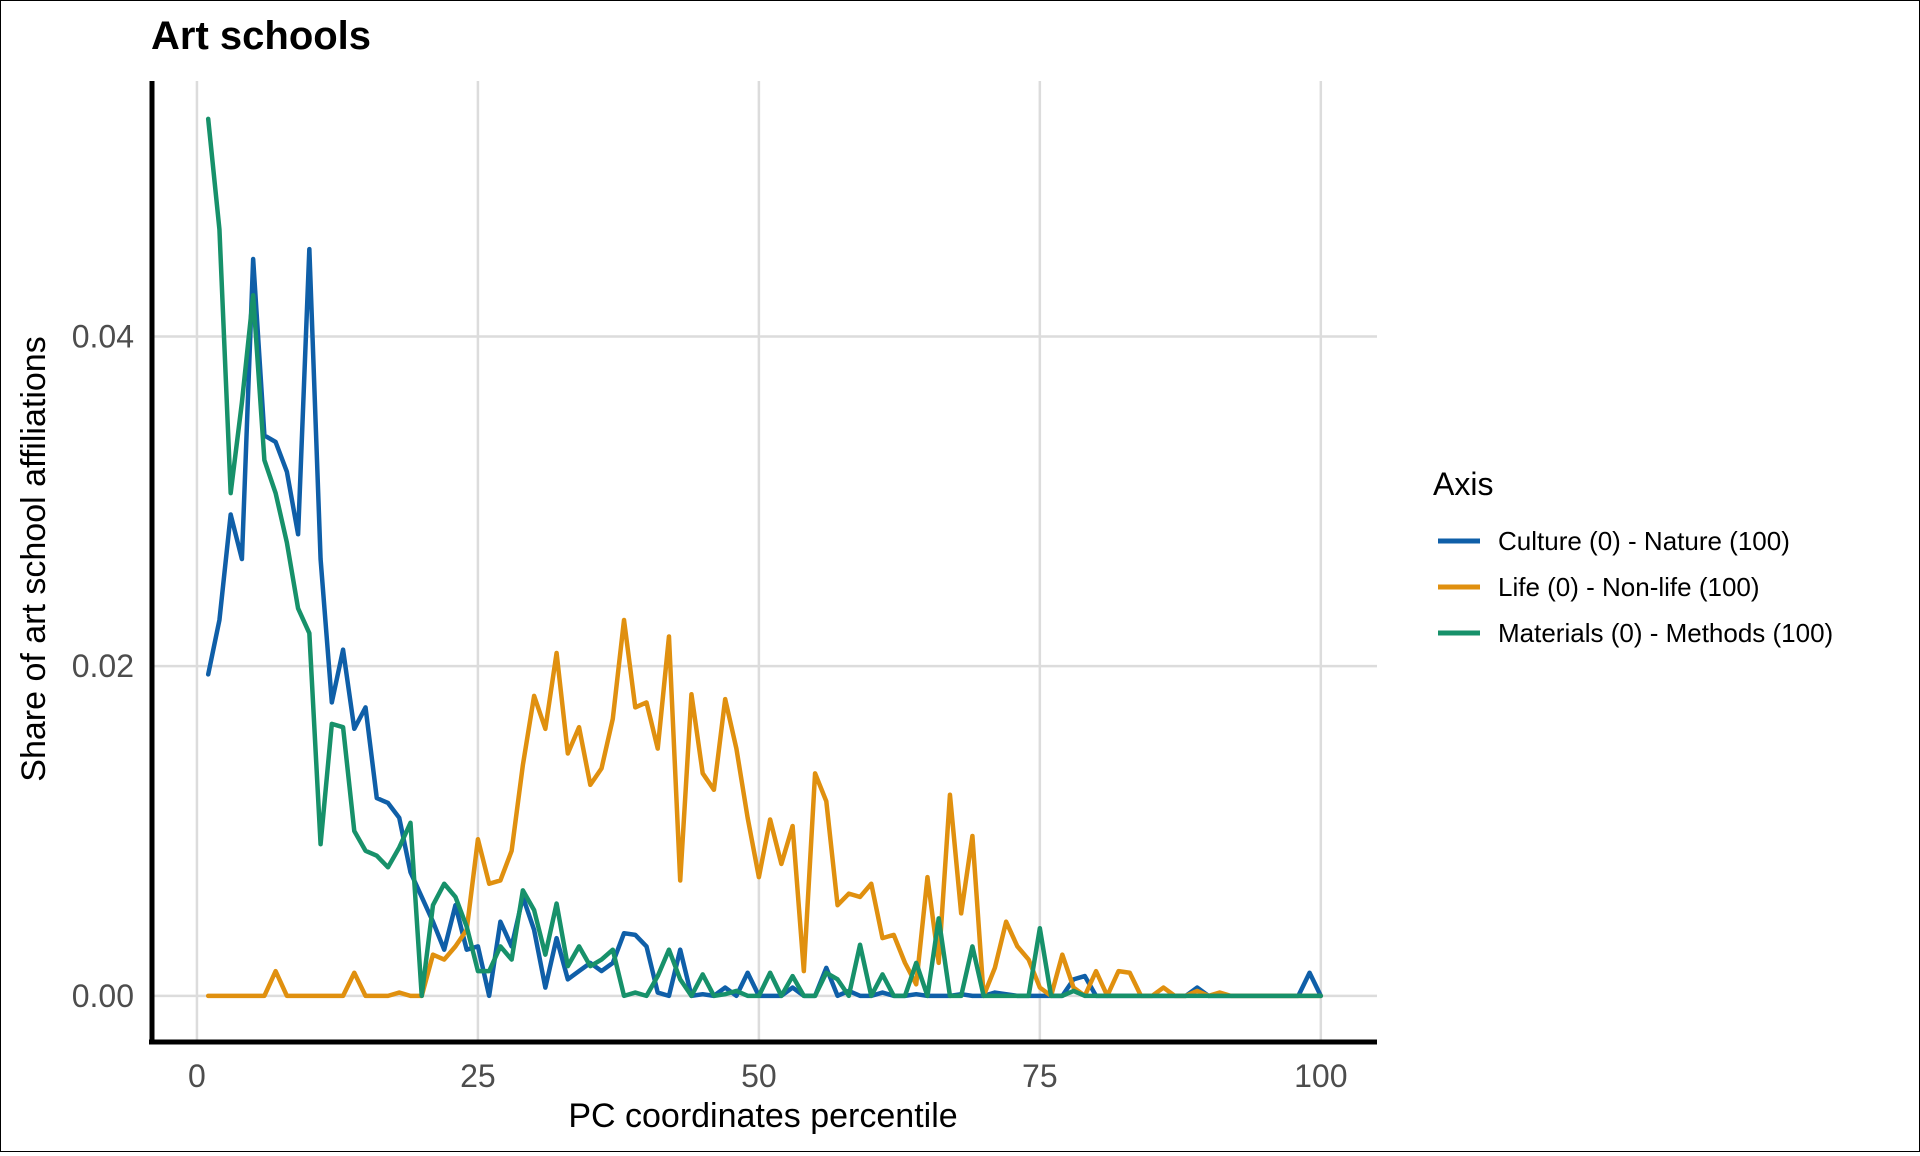  I want to click on y-tick-label: 0.02, so click(103, 666).